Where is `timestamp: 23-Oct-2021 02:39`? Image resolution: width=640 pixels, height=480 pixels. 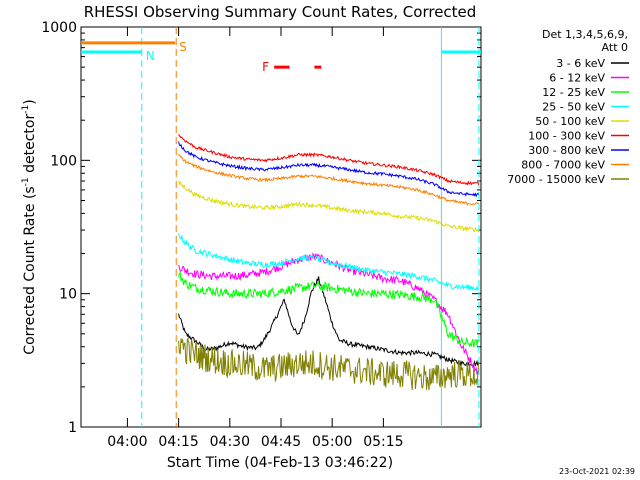 timestamp: 23-Oct-2021 02:39 is located at coordinates (597, 471).